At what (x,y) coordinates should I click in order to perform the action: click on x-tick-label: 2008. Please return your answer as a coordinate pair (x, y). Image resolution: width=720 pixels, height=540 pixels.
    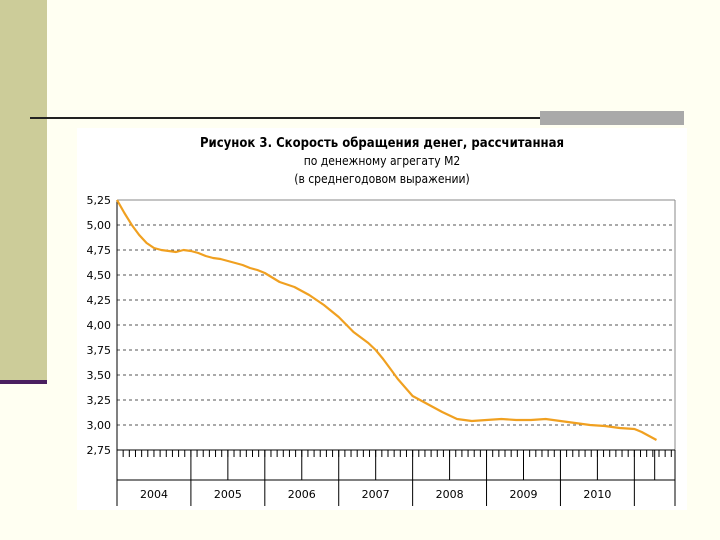
    Looking at the image, I should click on (450, 494).